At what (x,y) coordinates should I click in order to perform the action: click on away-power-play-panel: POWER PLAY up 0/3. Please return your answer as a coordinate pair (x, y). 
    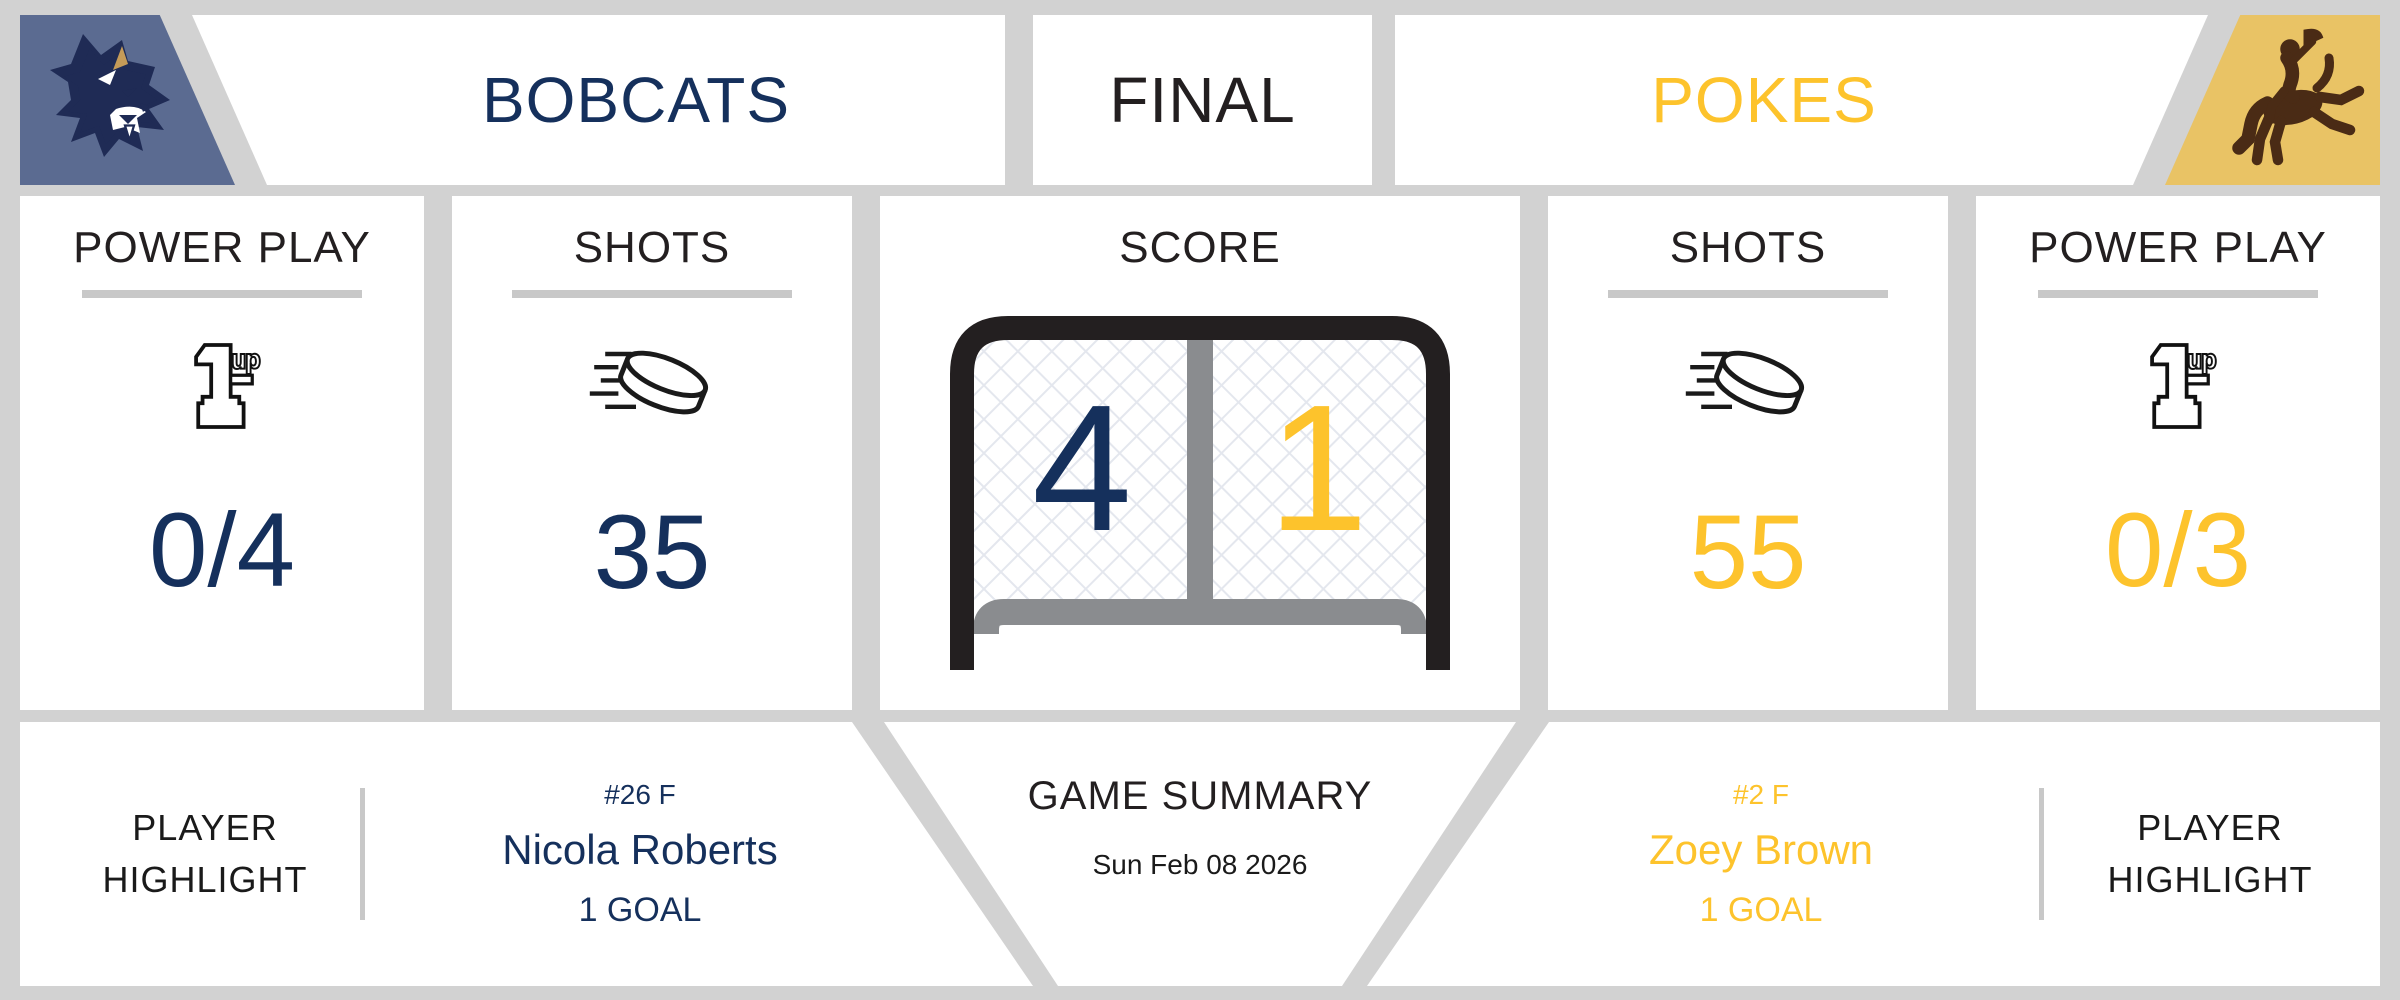
    Looking at the image, I should click on (2178, 453).